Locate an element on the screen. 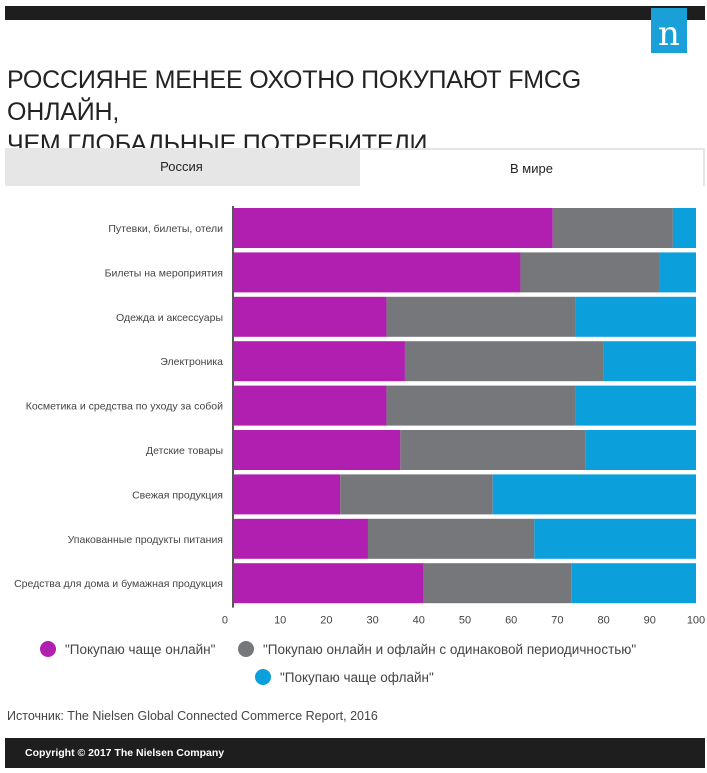 The height and width of the screenshot is (773, 707). tab-russia: Россия is located at coordinates (181, 167).